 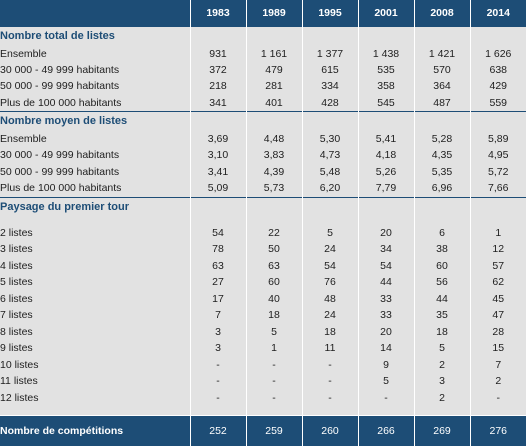 What do you see at coordinates (441, 282) in the screenshot?
I see `row-value: 56` at bounding box center [441, 282].